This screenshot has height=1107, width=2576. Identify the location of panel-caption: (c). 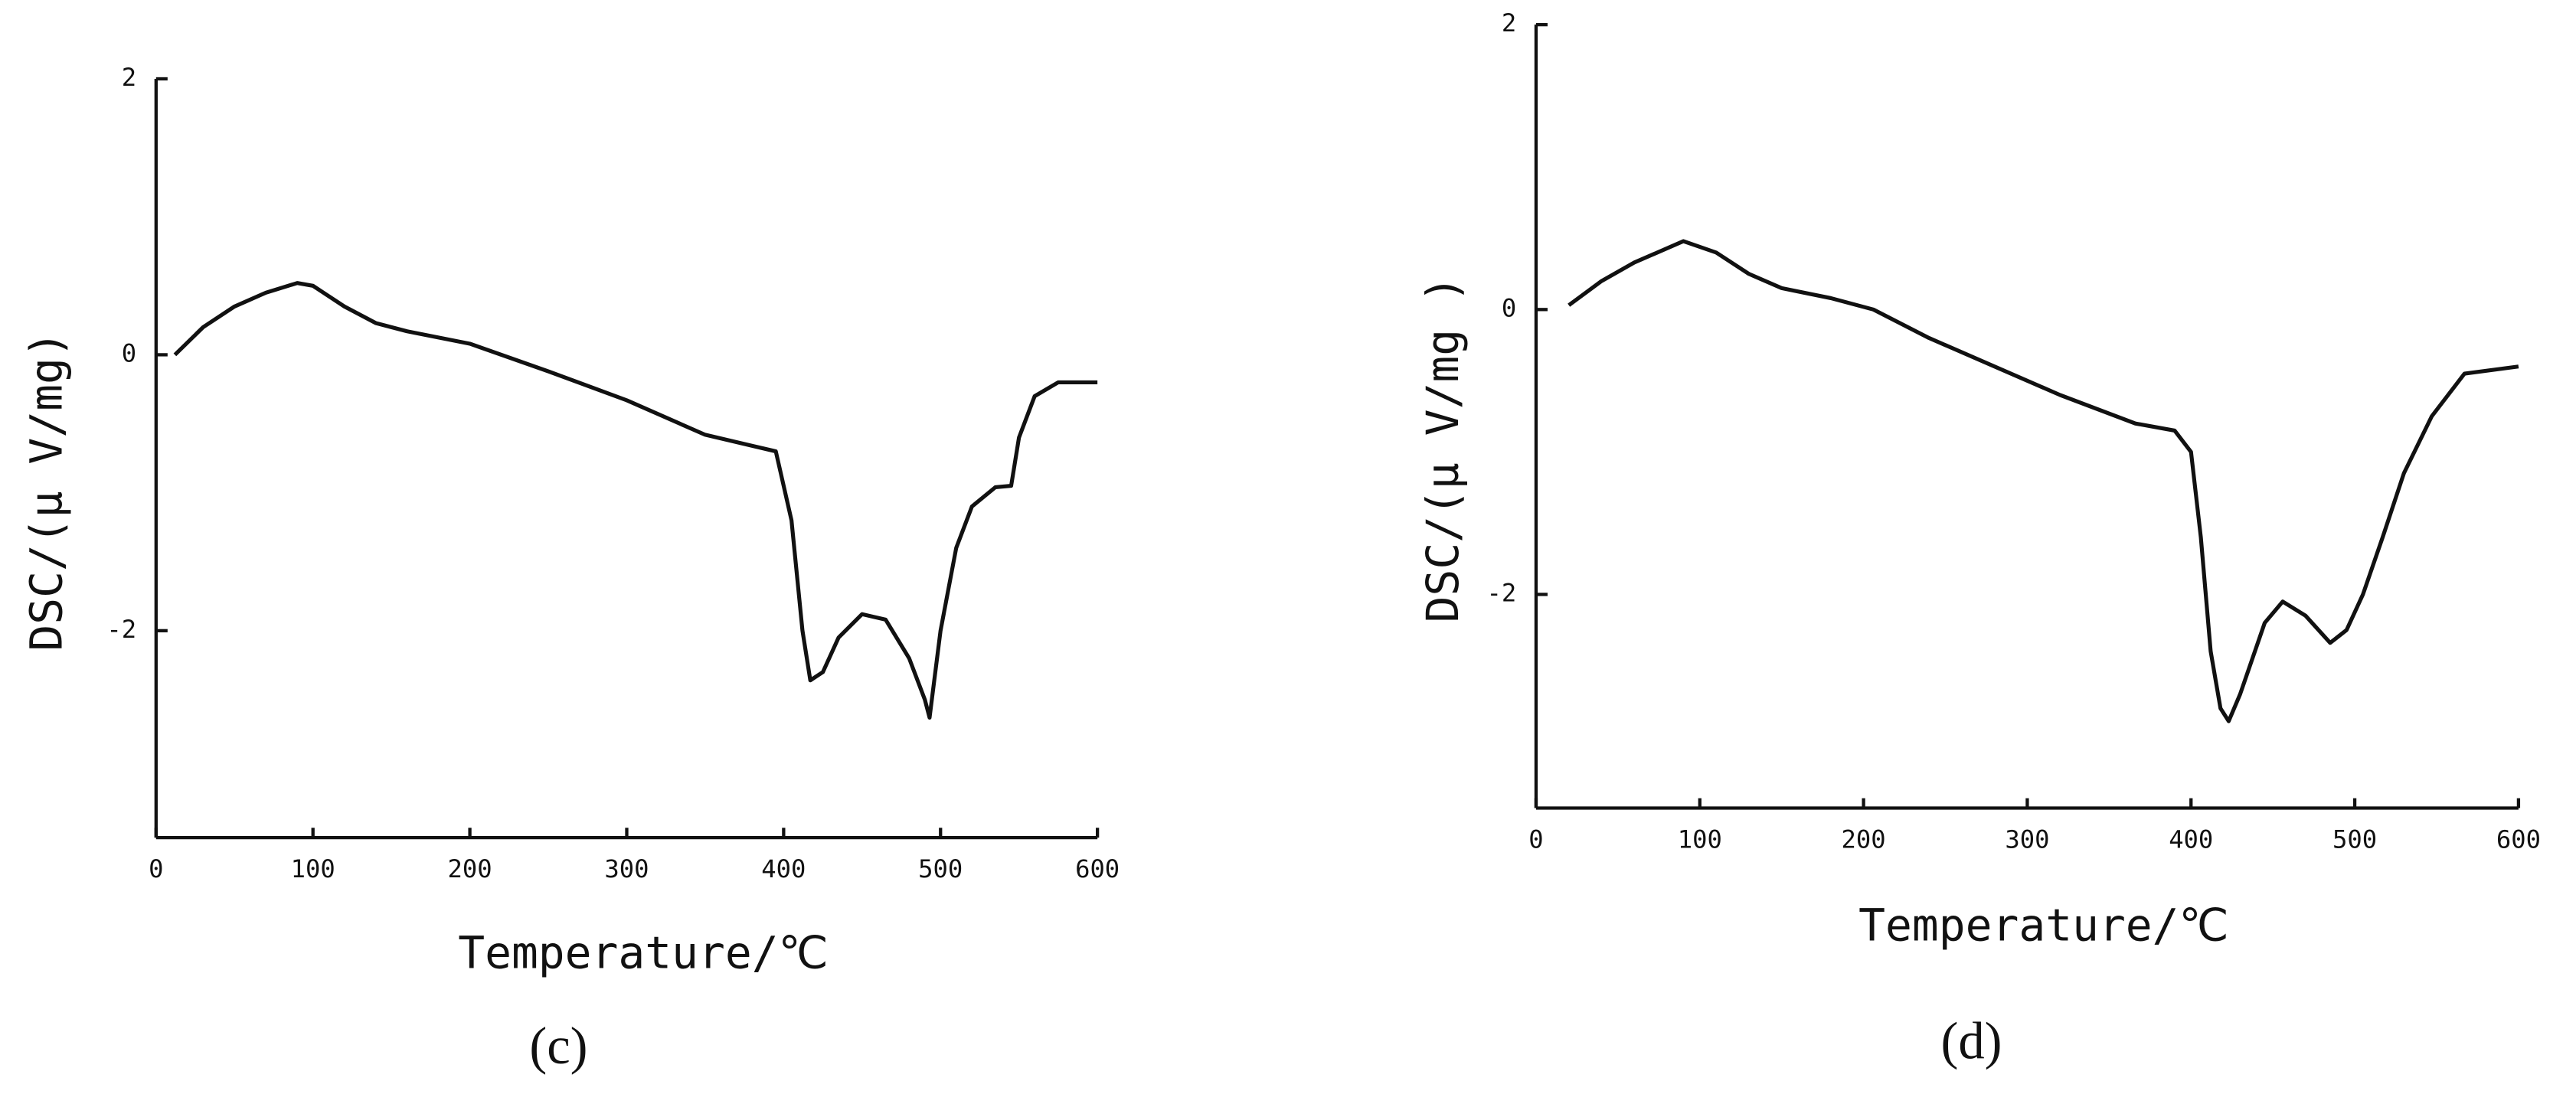
(558, 1046).